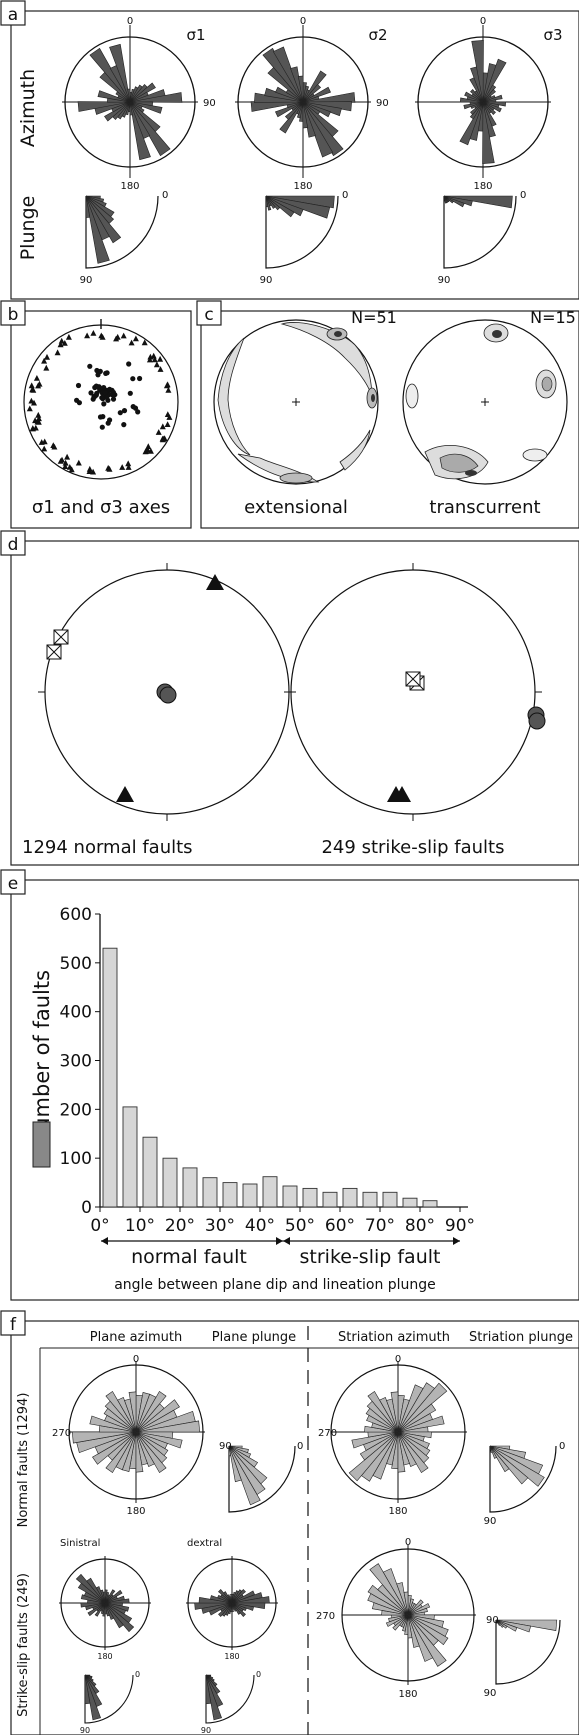 This screenshot has width=579, height=1735. What do you see at coordinates (380, 1226) in the screenshot?
I see `x-tick-label: 70°` at bounding box center [380, 1226].